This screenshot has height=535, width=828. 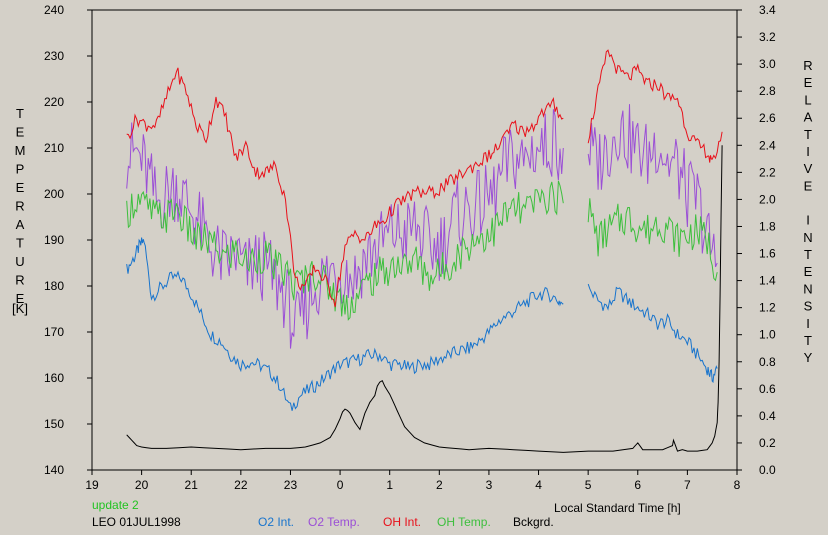 What do you see at coordinates (192, 485) in the screenshot?
I see `x-tick-label: 21` at bounding box center [192, 485].